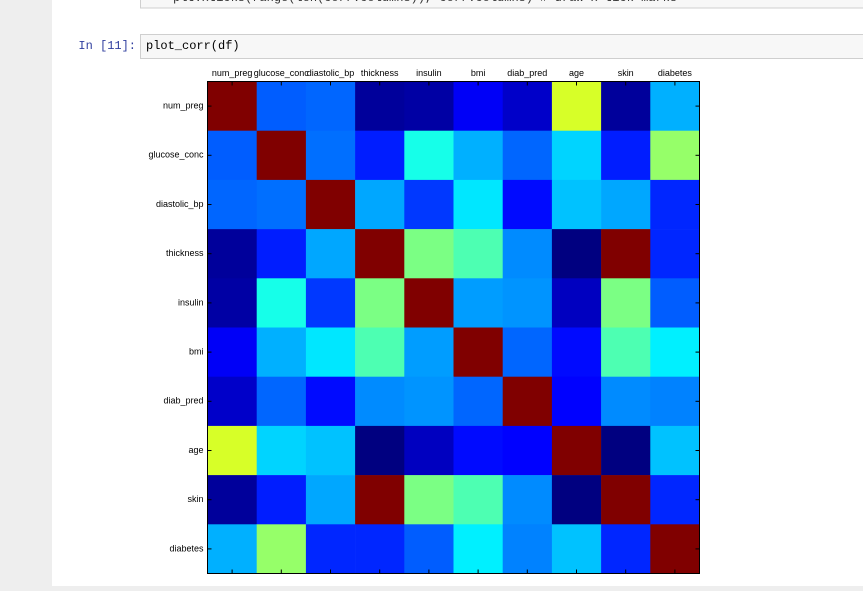  What do you see at coordinates (675, 73) in the screenshot?
I see `x-tick-label: diabetes` at bounding box center [675, 73].